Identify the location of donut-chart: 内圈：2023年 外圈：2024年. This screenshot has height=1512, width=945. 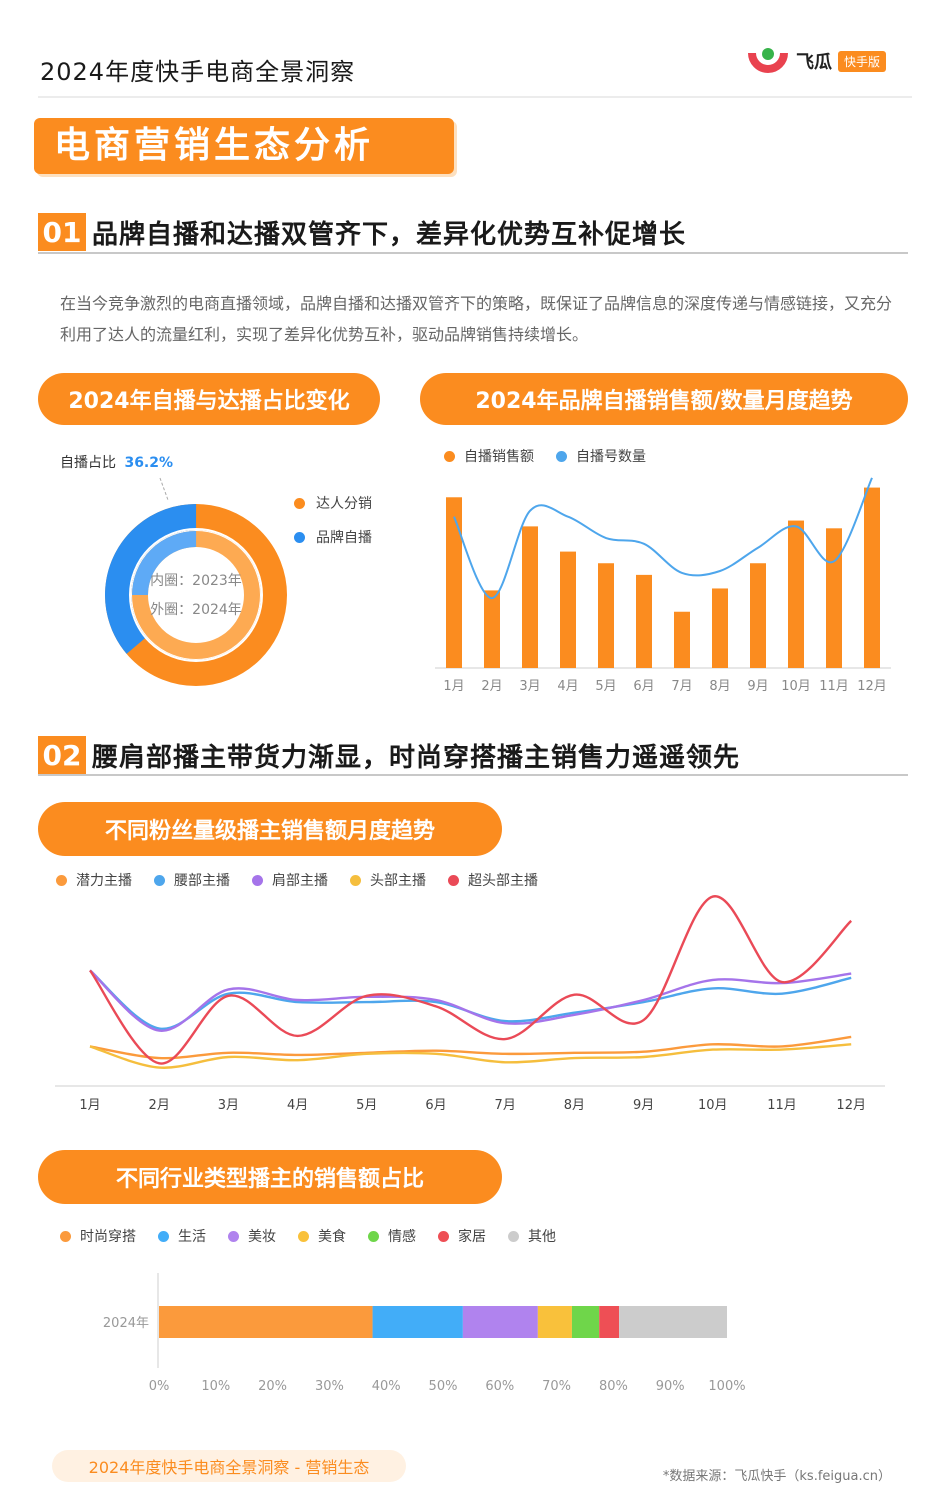
(196, 581).